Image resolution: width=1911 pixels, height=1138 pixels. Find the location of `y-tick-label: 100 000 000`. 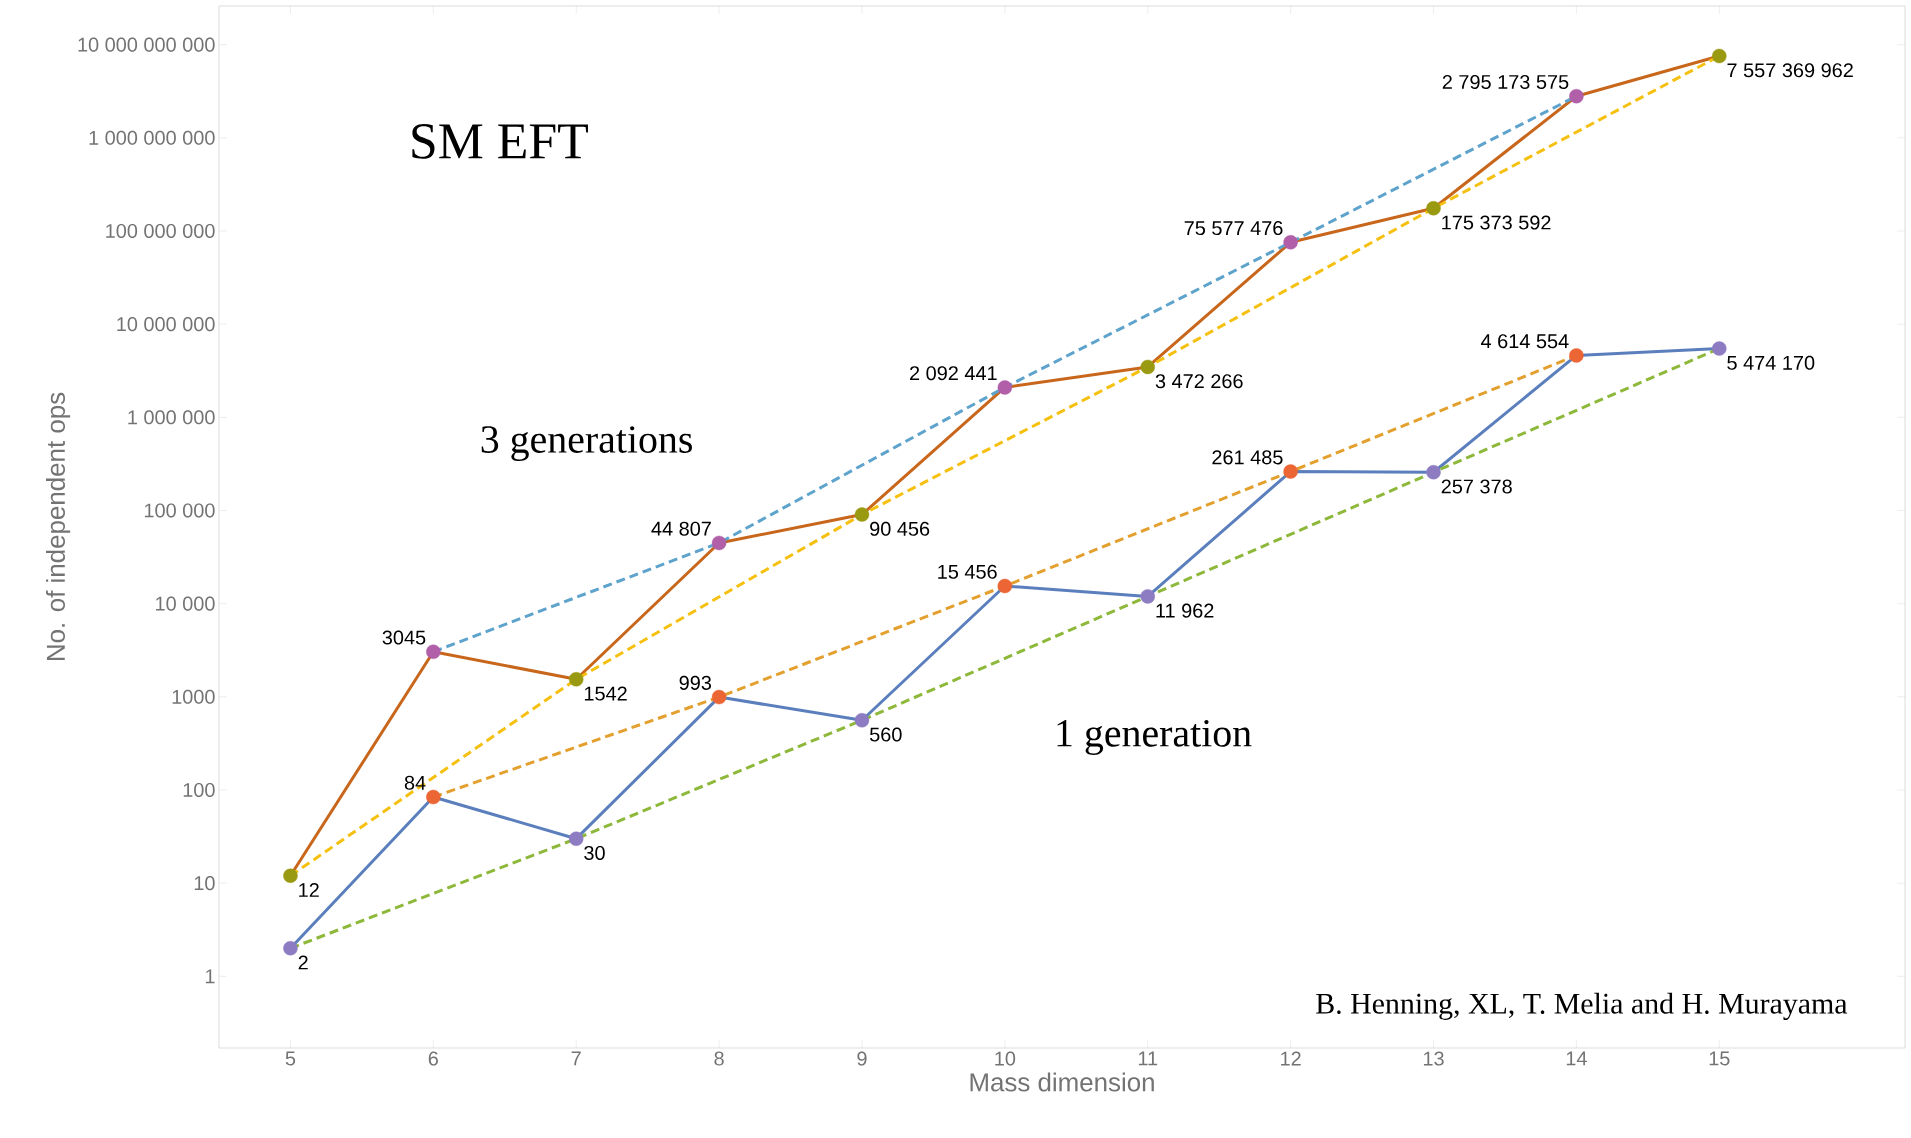

y-tick-label: 100 000 000 is located at coordinates (160, 231).